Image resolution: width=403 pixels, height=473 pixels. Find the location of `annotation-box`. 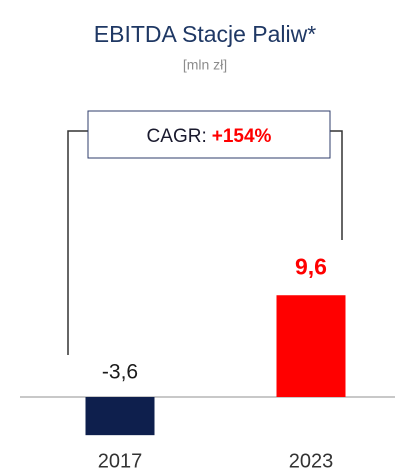

annotation-box is located at coordinates (209, 134).